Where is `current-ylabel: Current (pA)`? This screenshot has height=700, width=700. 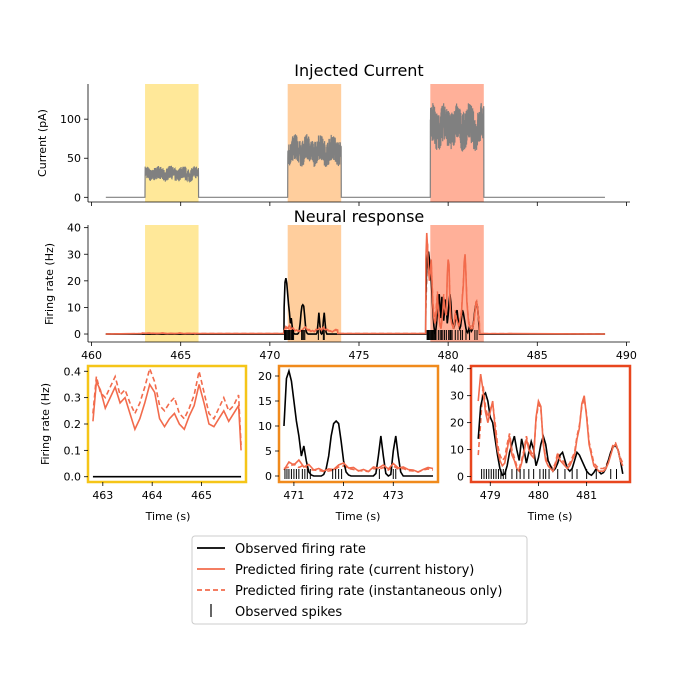 current-ylabel: Current (pA) is located at coordinates (42, 143).